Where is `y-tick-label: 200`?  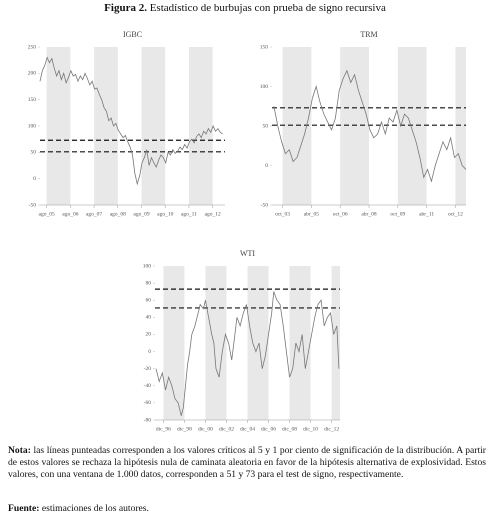
y-tick-label: 200 is located at coordinates (32, 74).